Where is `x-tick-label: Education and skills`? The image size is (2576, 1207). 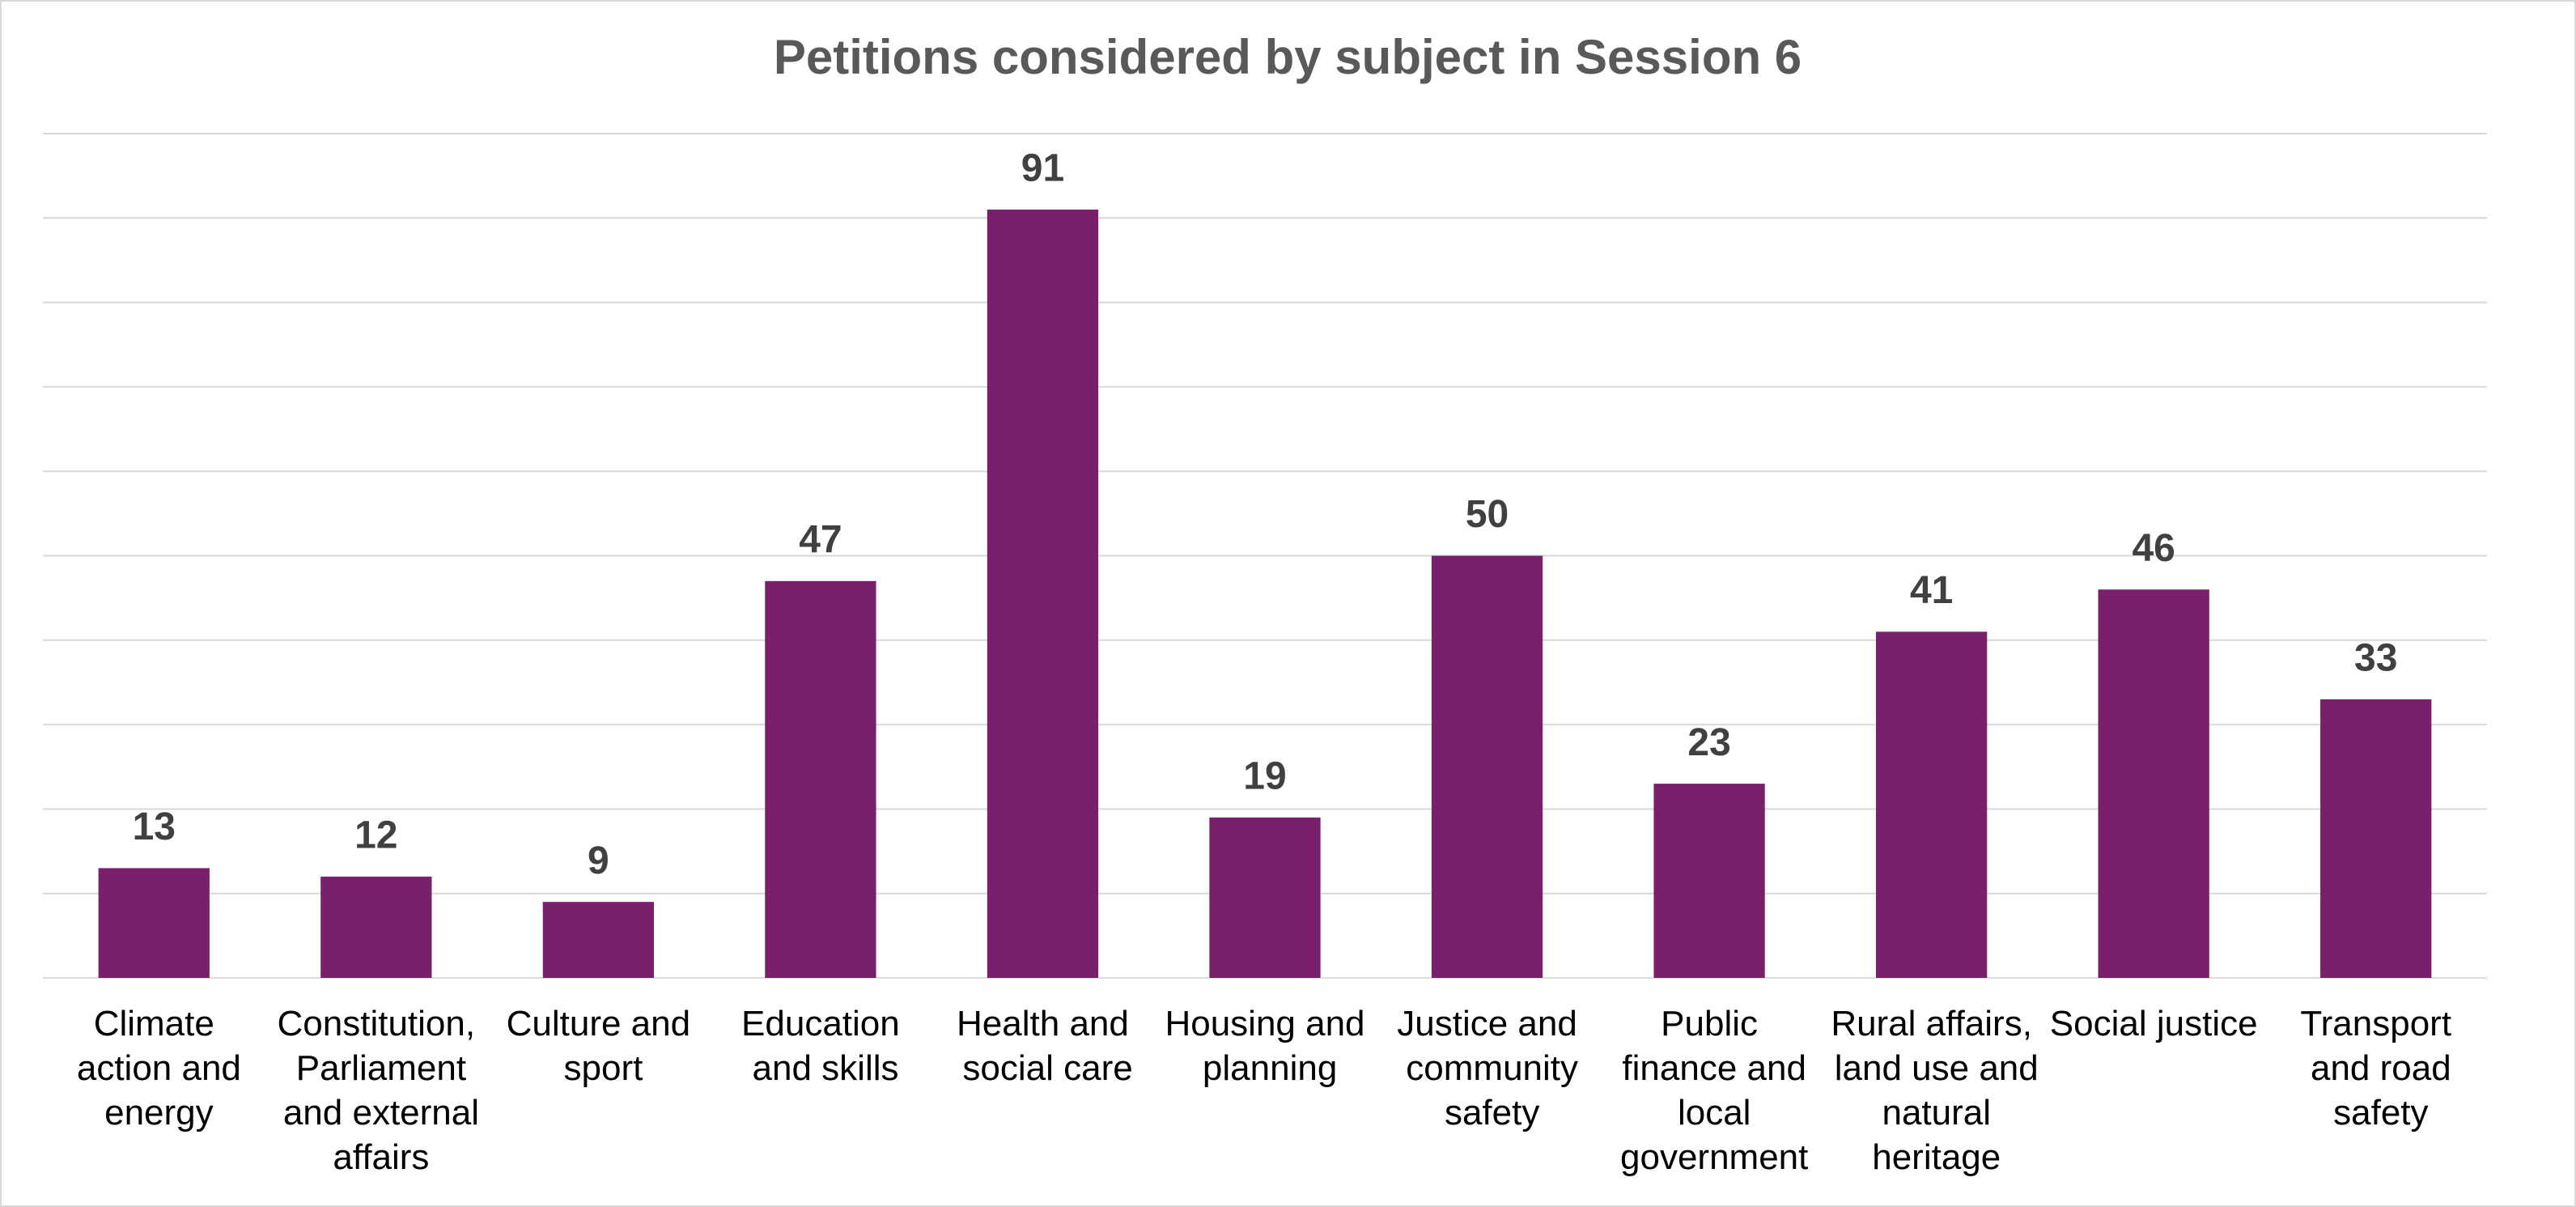
x-tick-label: Education and skills is located at coordinates (820, 1046).